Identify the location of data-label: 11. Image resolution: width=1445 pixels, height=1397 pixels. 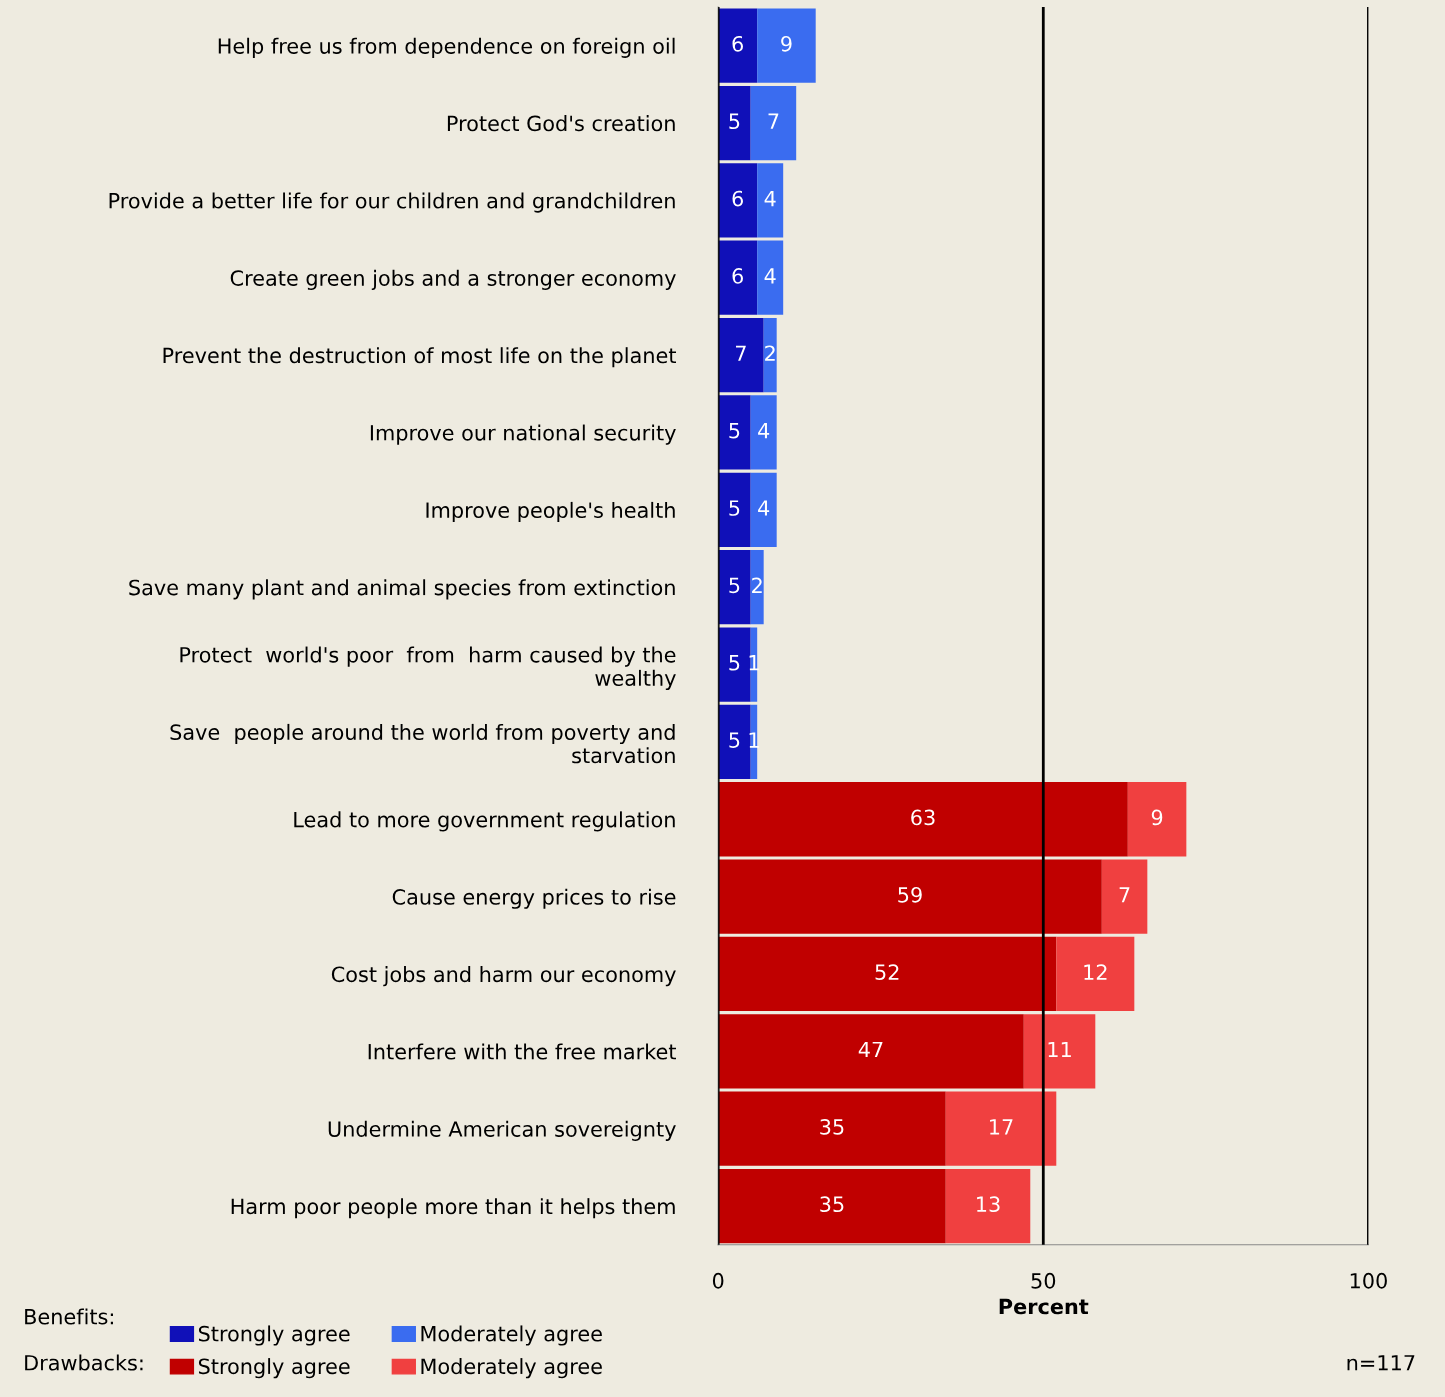
(1059, 1049).